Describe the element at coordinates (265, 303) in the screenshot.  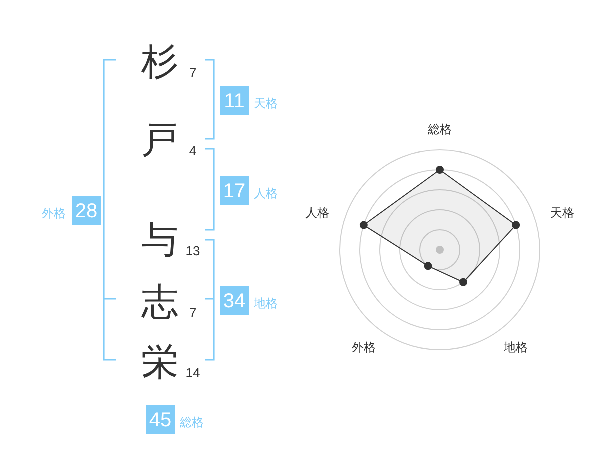
I see `category-label: 地格` at that location.